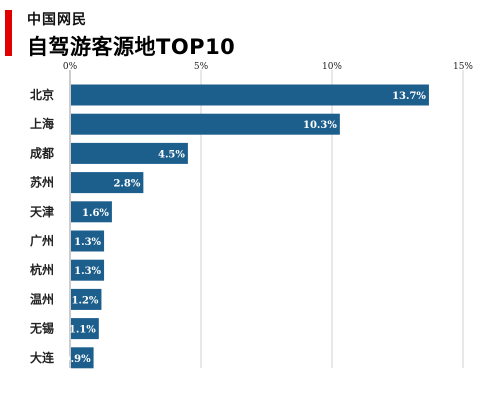 This screenshot has width=500, height=400. I want to click on x-tick-label: 10%, so click(332, 67).